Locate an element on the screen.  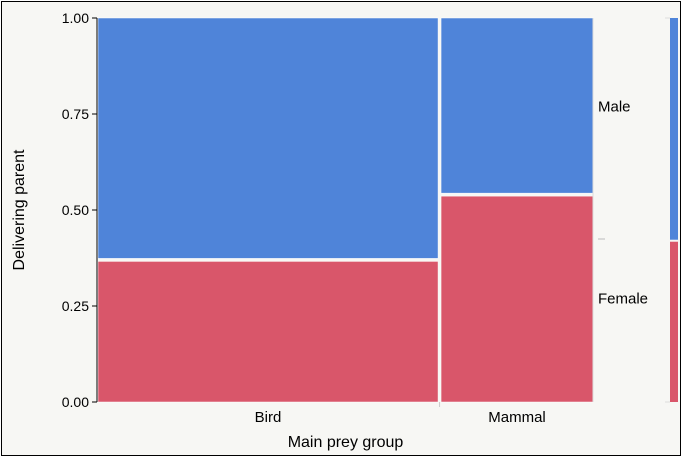
y-tick-label: 0.25 is located at coordinates (75, 306).